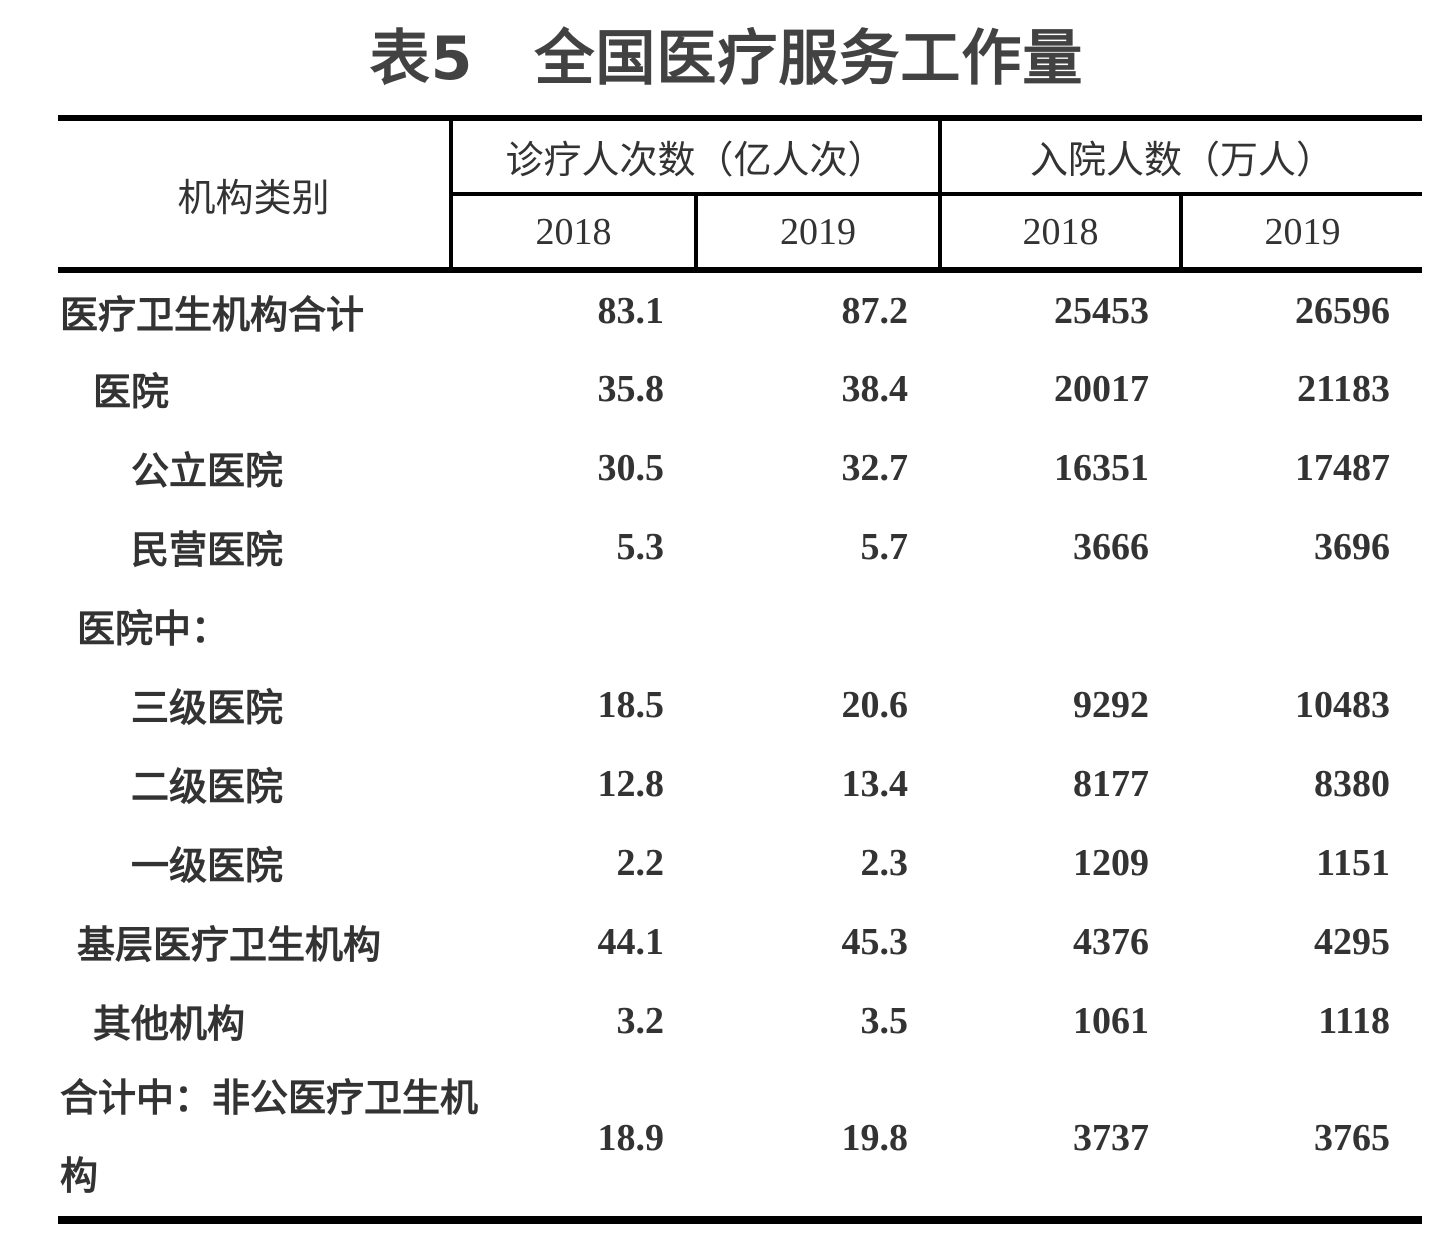 This screenshot has width=1453, height=1249. I want to click on cell-value: 4376, so click(1111, 941).